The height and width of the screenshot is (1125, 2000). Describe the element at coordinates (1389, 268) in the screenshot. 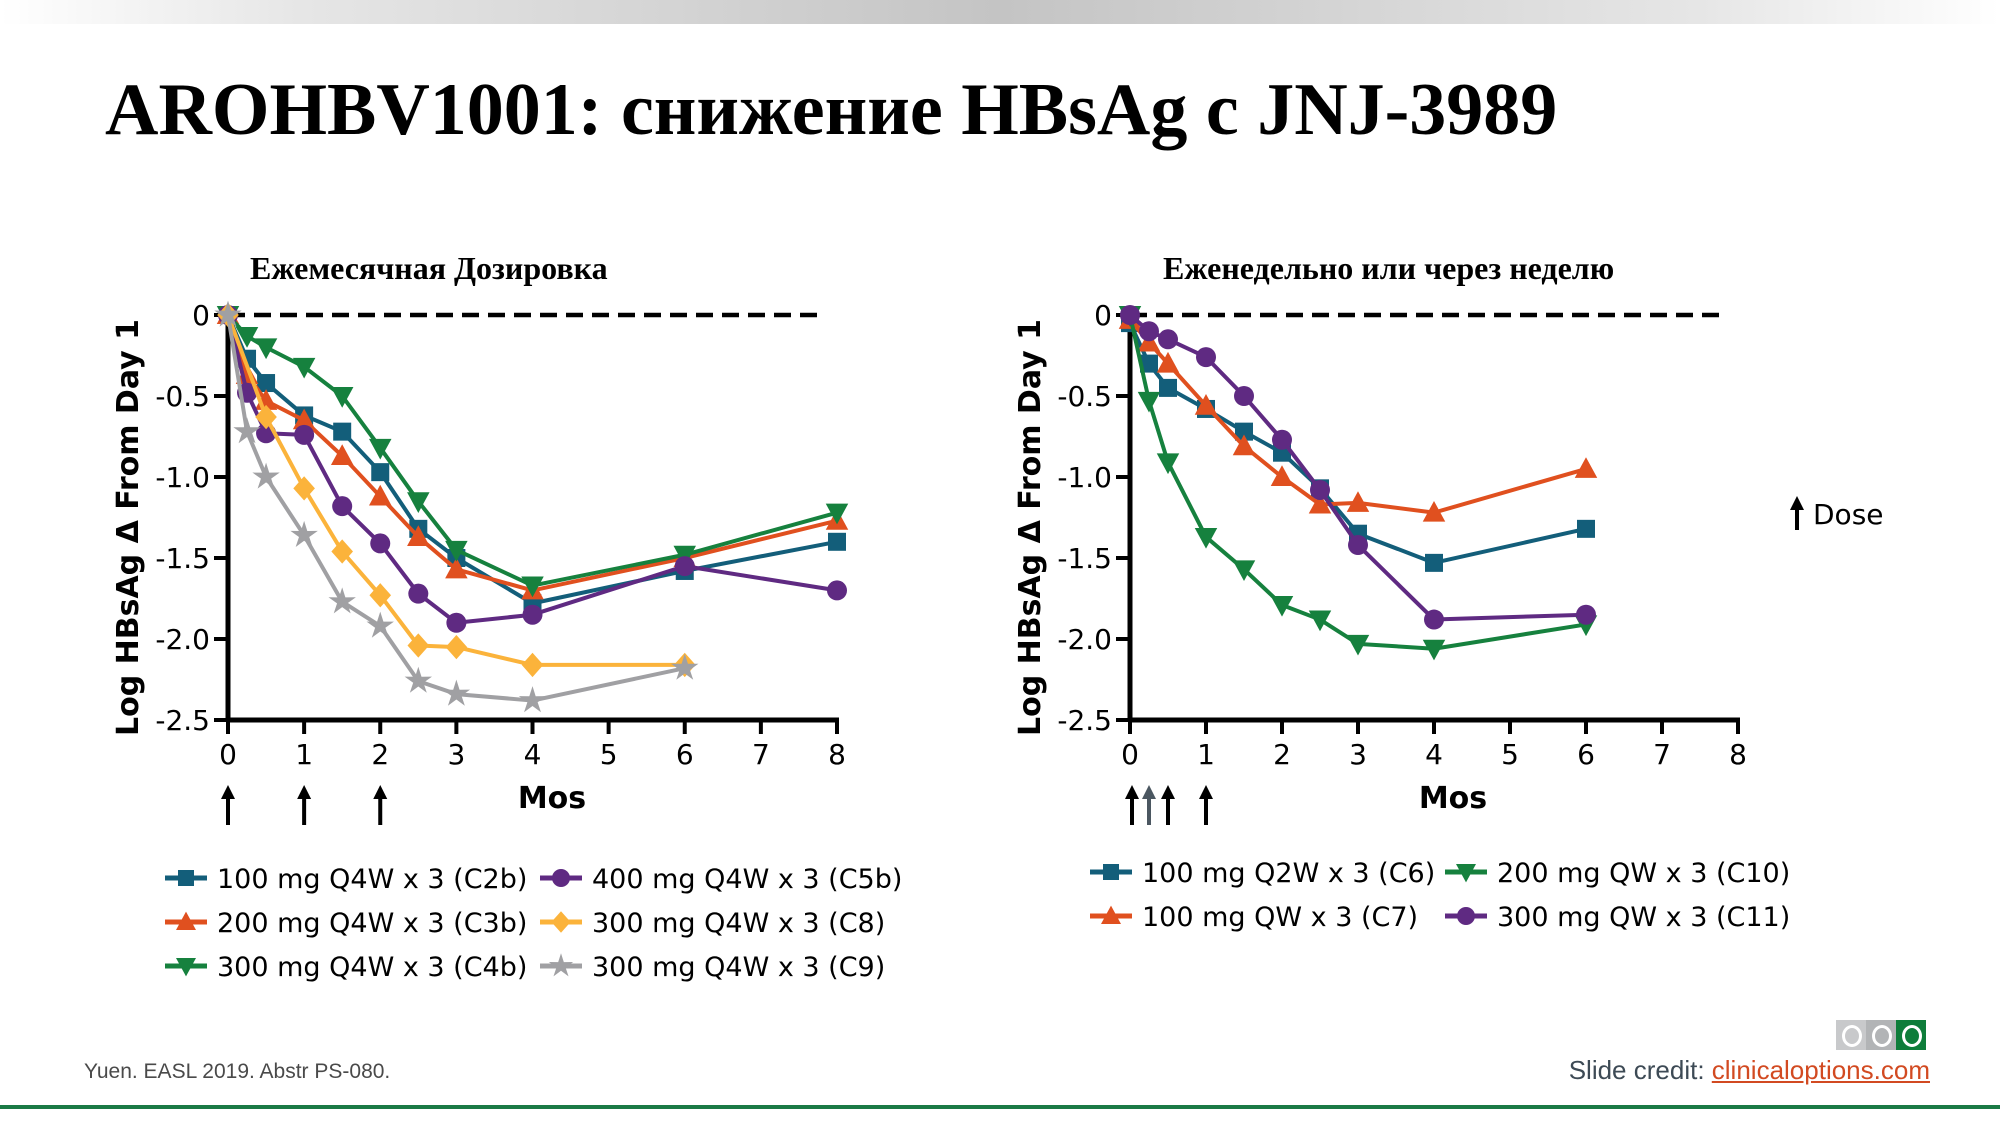

I see `chart-title-weekly: Еженедельно или через неделю` at that location.